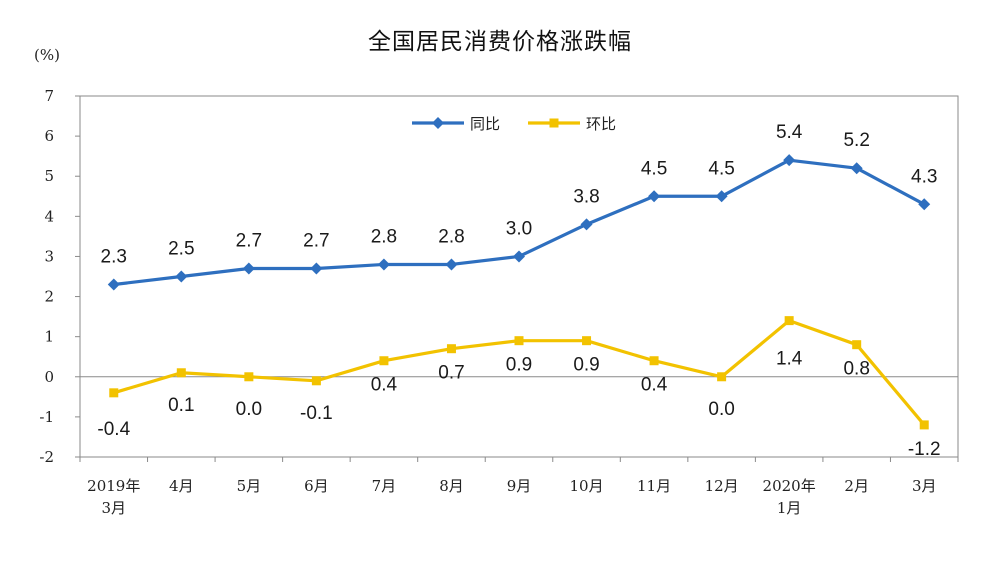 The image size is (1000, 576). Describe the element at coordinates (586, 196) in the screenshot. I see `data-label: 3.8` at that location.